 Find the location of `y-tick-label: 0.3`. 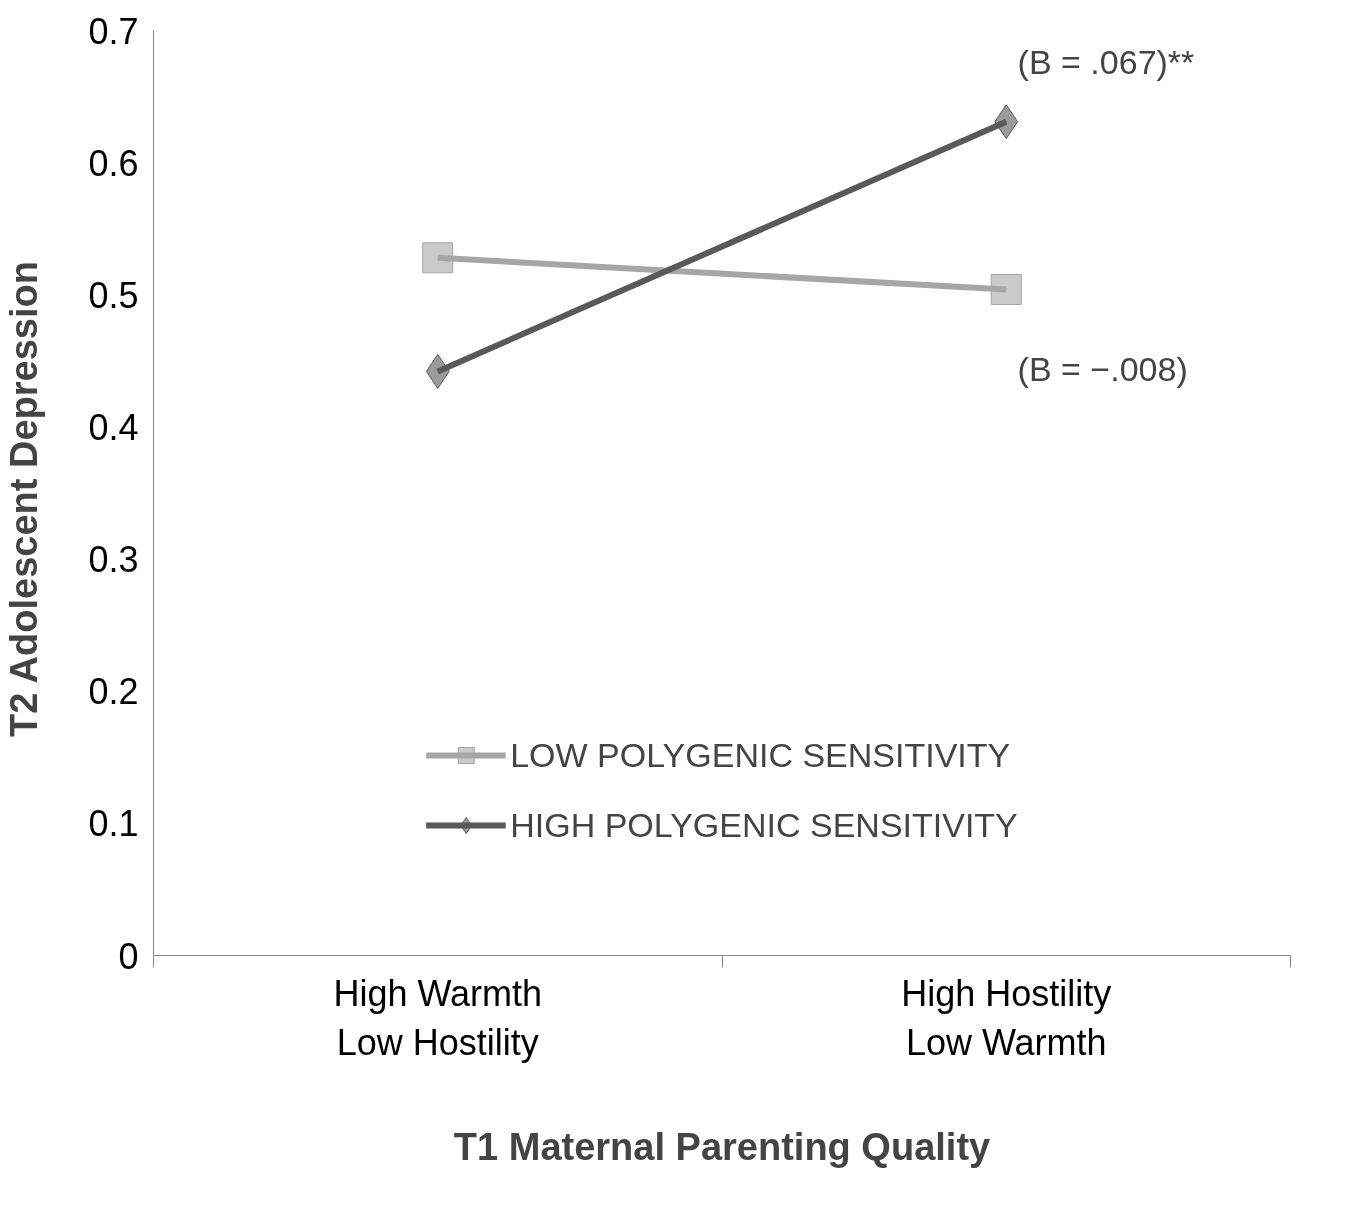

y-tick-label: 0.3 is located at coordinates (113, 560).